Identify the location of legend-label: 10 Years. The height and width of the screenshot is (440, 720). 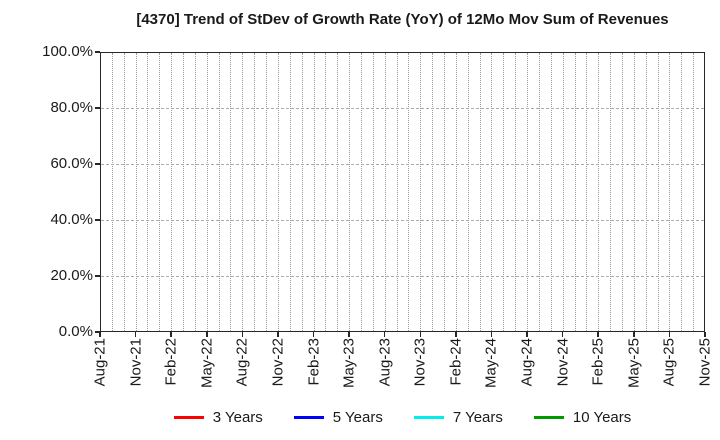
(602, 417).